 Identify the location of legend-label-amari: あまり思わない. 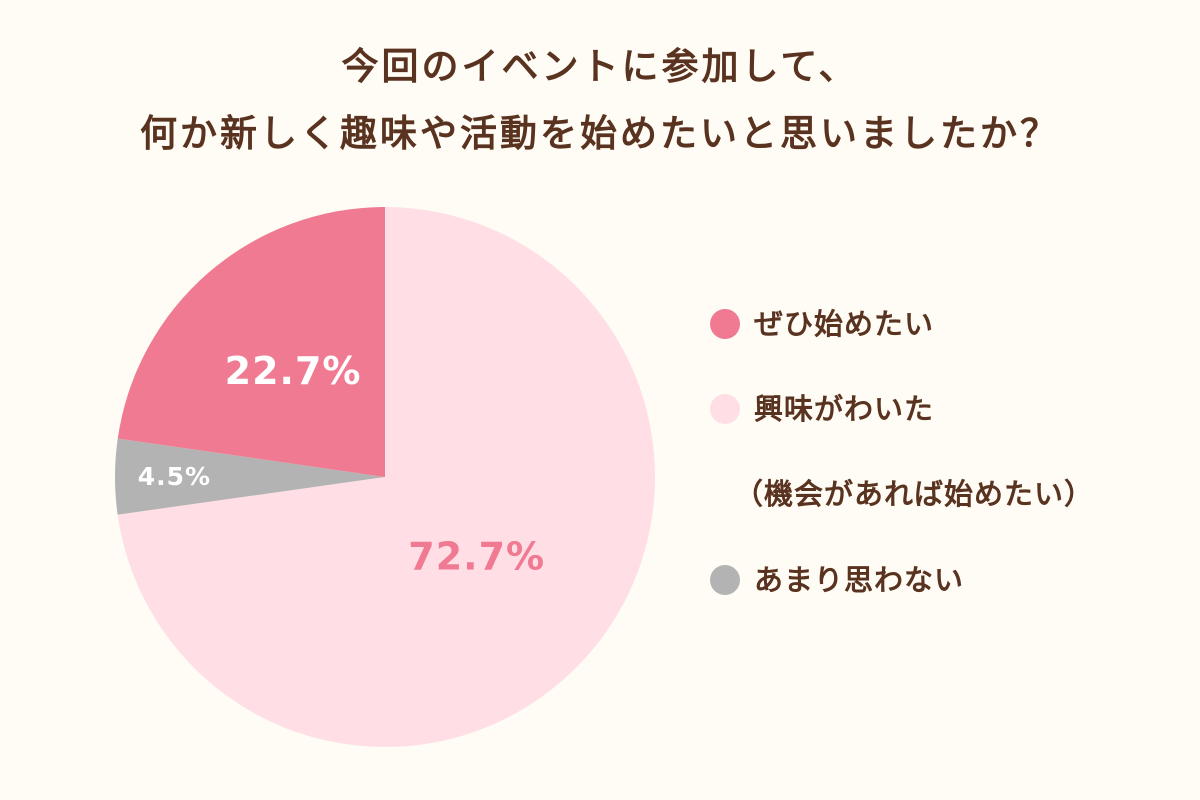
(859, 580).